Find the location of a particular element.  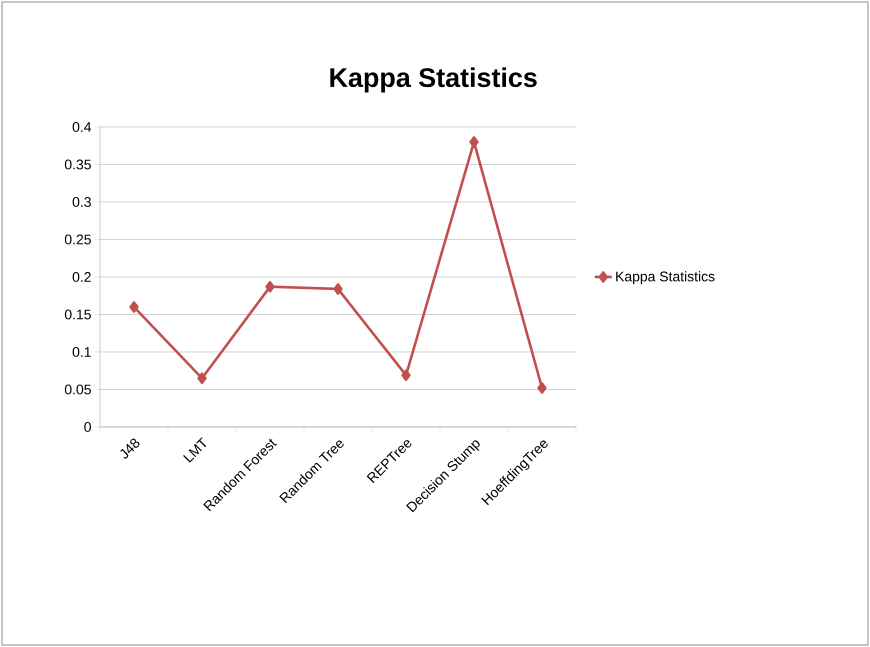

y-tick-label: 0.4 is located at coordinates (82, 127).